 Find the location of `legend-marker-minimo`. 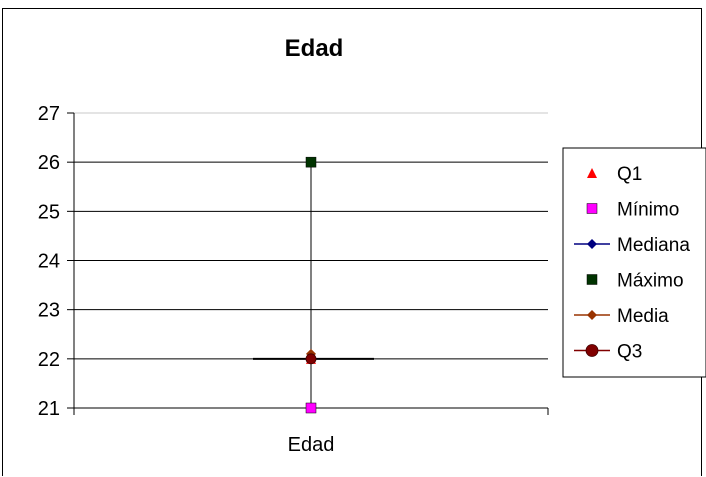

legend-marker-minimo is located at coordinates (592, 208).